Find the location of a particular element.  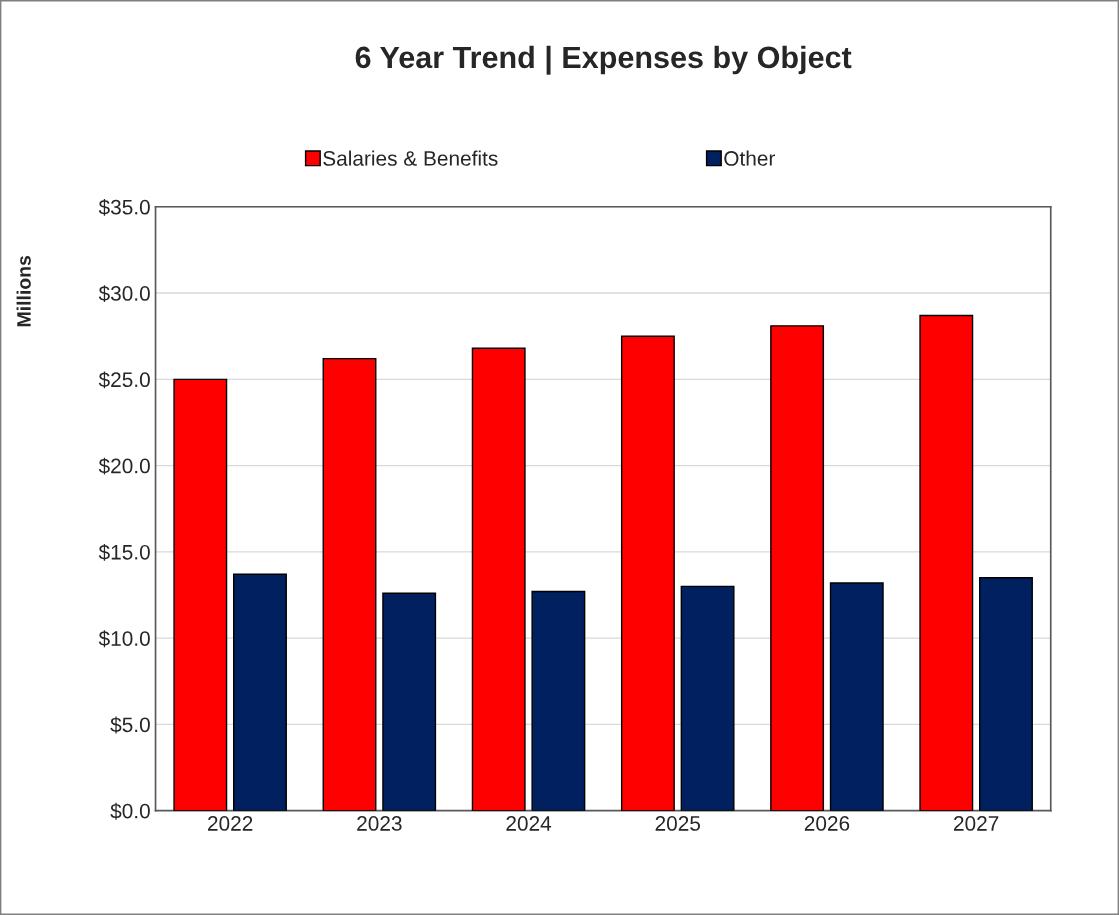

x-tick-label: 2023 is located at coordinates (379, 823).